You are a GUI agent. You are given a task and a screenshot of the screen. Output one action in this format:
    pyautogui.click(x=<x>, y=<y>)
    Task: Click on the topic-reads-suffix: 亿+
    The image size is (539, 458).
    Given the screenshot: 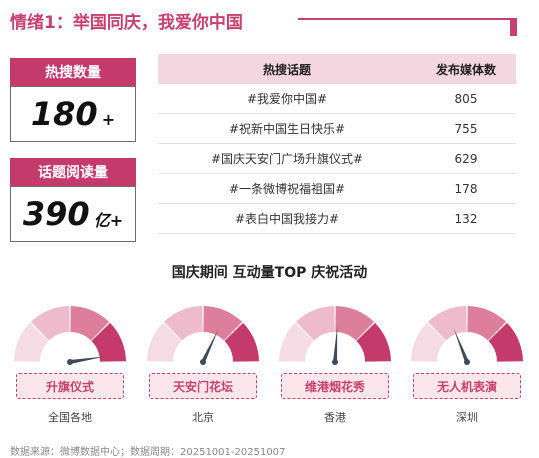 What is the action you would take?
    pyautogui.click(x=108, y=220)
    